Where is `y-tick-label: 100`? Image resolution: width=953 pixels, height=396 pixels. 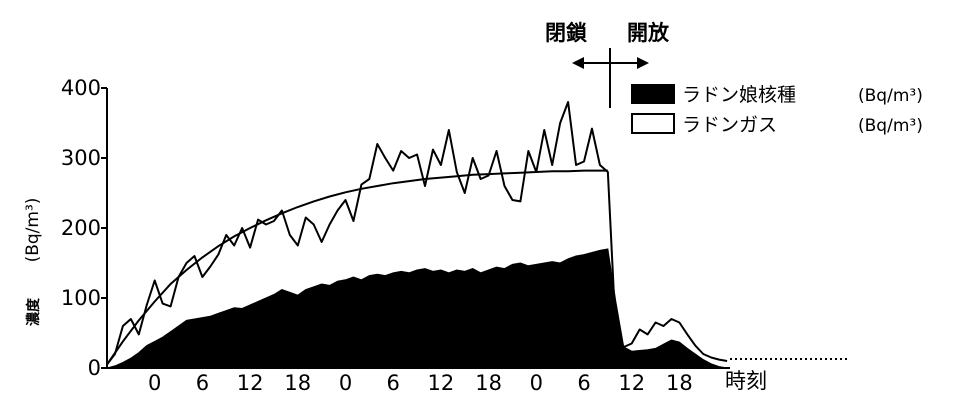 y-tick-label: 100 is located at coordinates (81, 298).